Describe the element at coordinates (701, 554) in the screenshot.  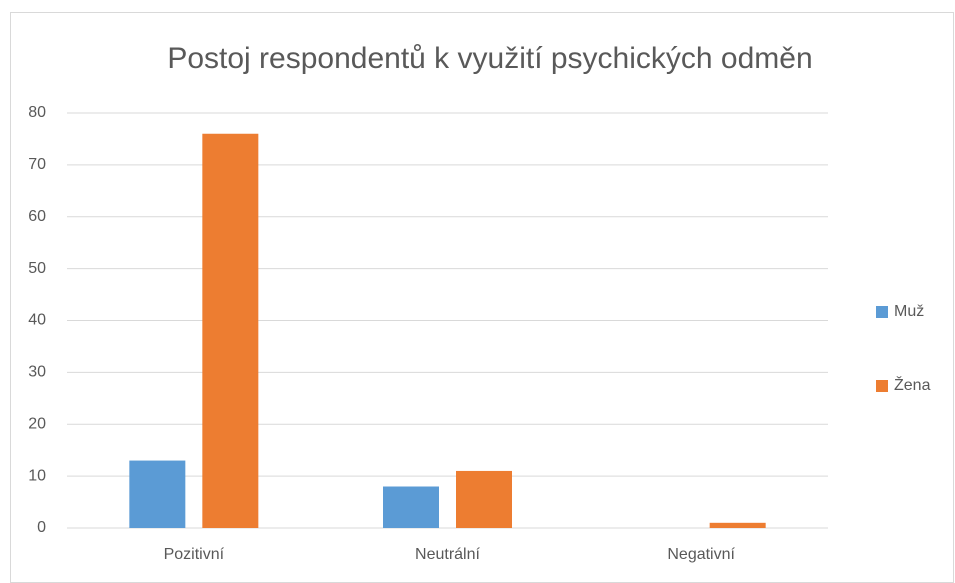
I see `x-tick-label: Negativní` at that location.